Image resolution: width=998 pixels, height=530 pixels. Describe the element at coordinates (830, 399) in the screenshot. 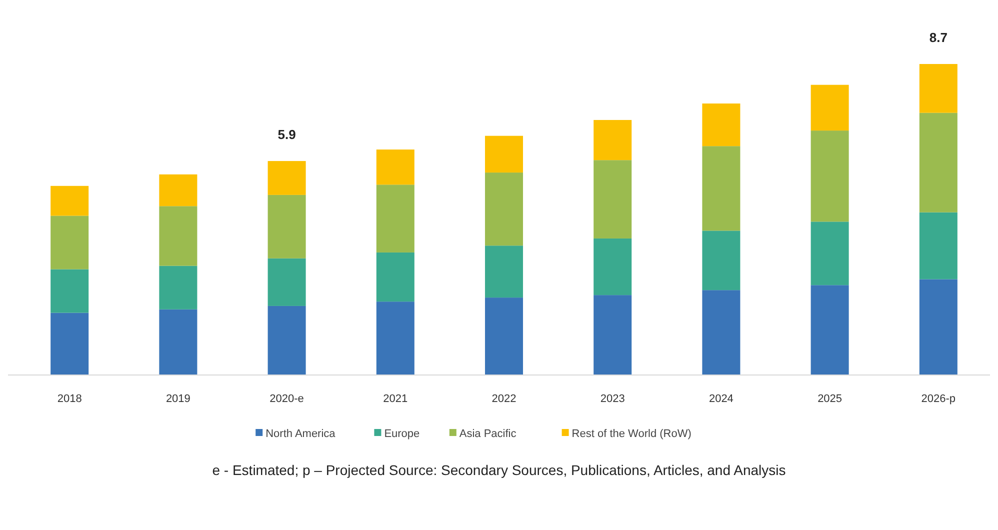

I see `x-tick-label: 2025` at that location.